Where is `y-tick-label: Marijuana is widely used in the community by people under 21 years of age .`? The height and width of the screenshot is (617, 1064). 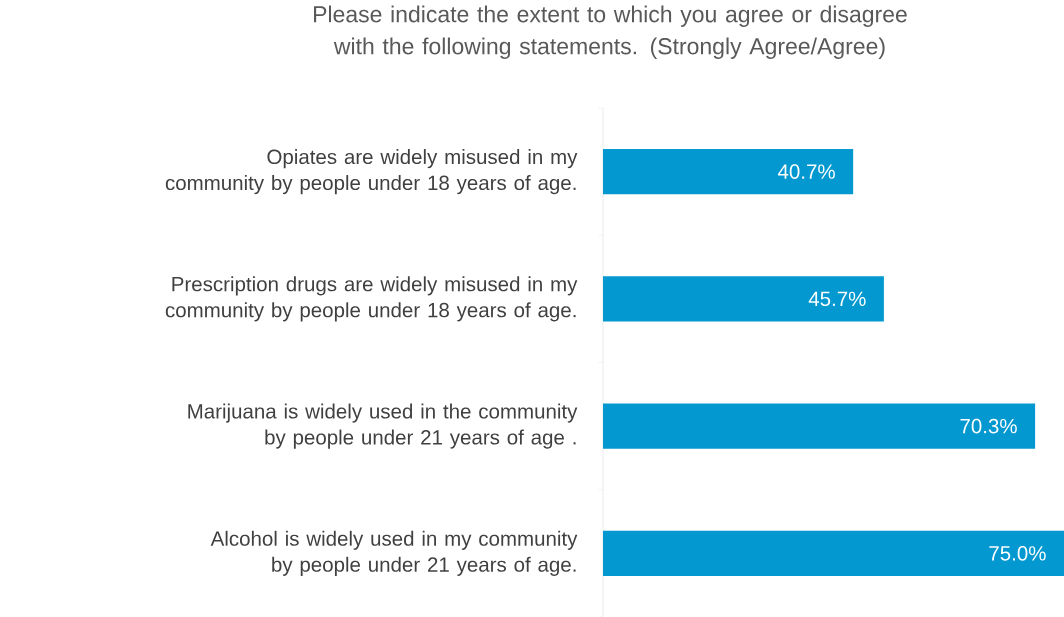
y-tick-label: Marijuana is widely used in the community by people under 21 years of age . is located at coordinates (383, 426).